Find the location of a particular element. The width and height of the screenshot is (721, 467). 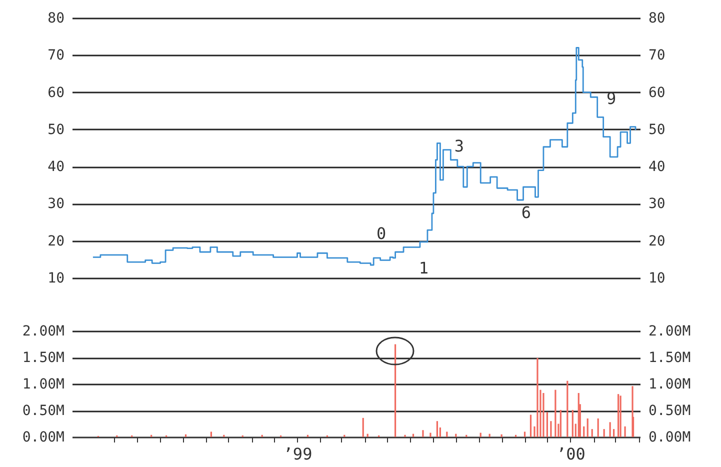

y2-tick-label: 70 is located at coordinates (657, 56).